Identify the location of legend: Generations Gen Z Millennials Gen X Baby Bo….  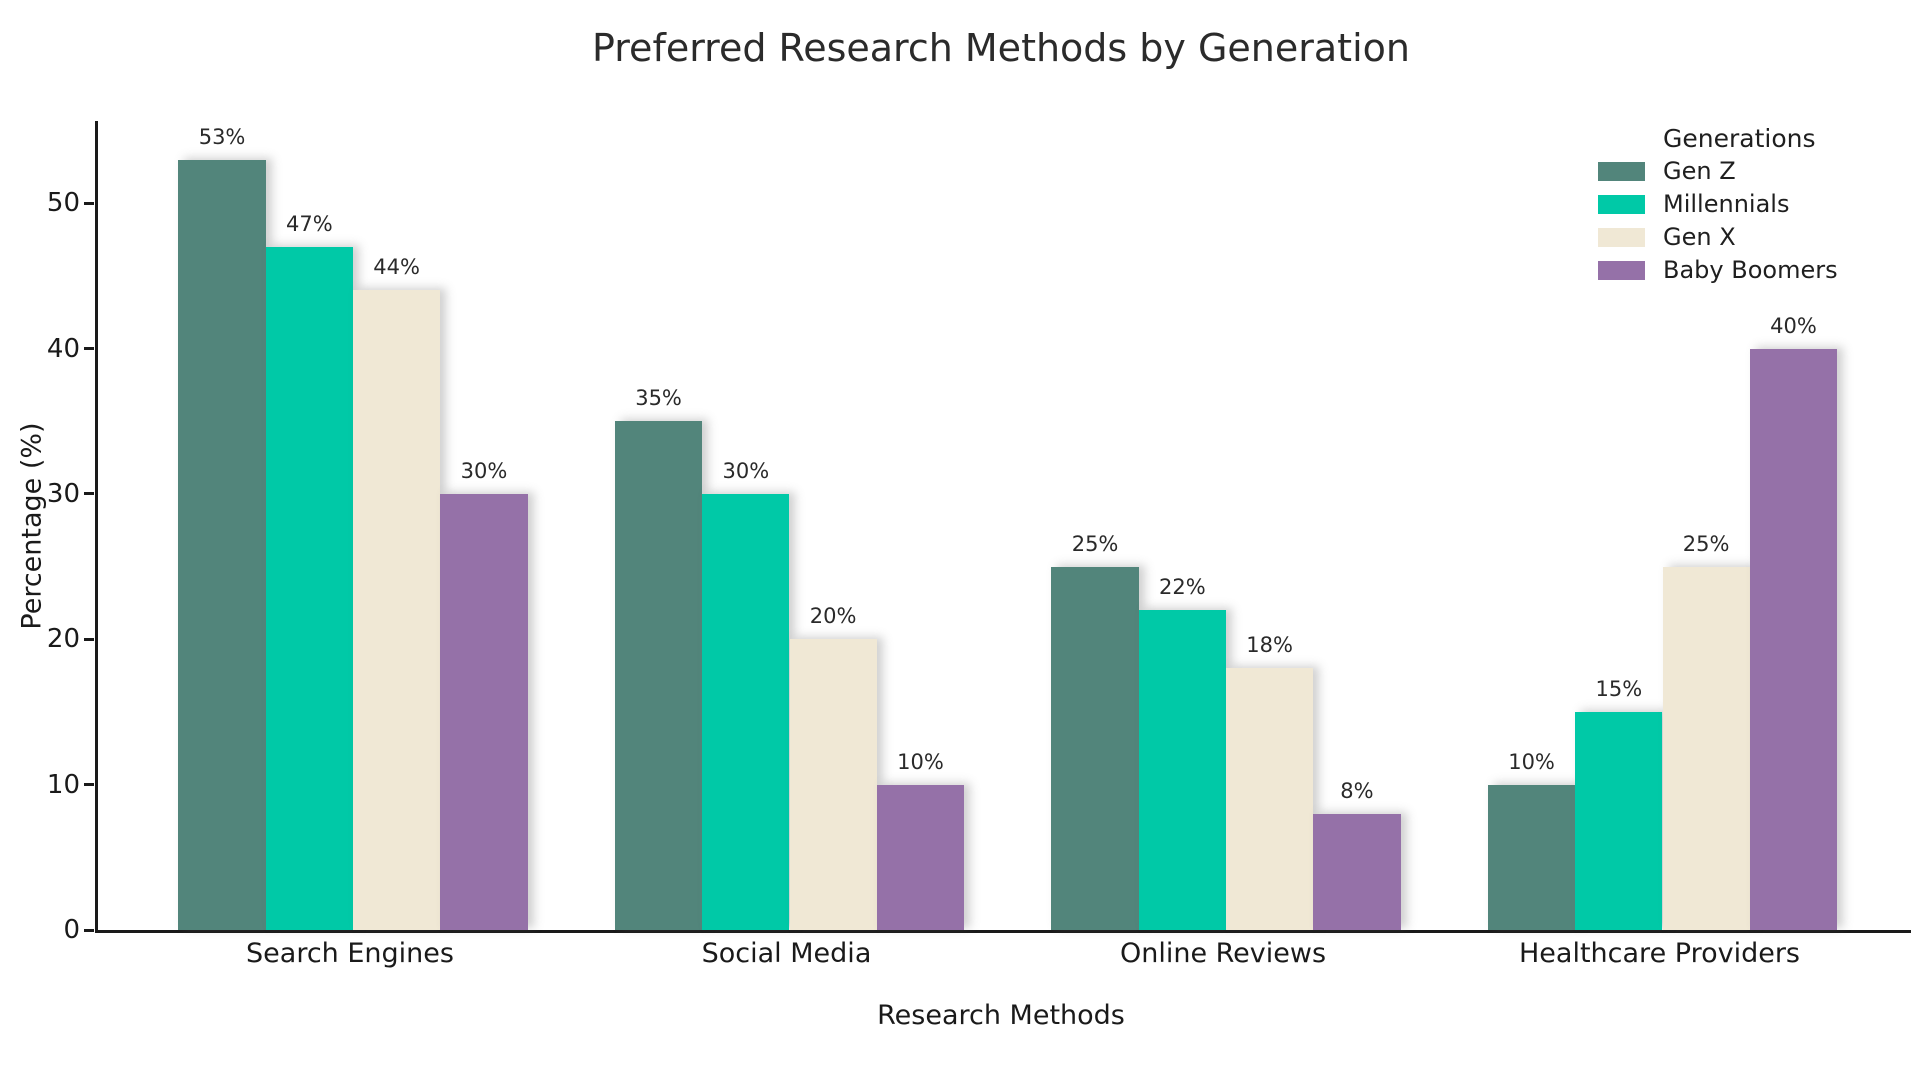
(1718, 208).